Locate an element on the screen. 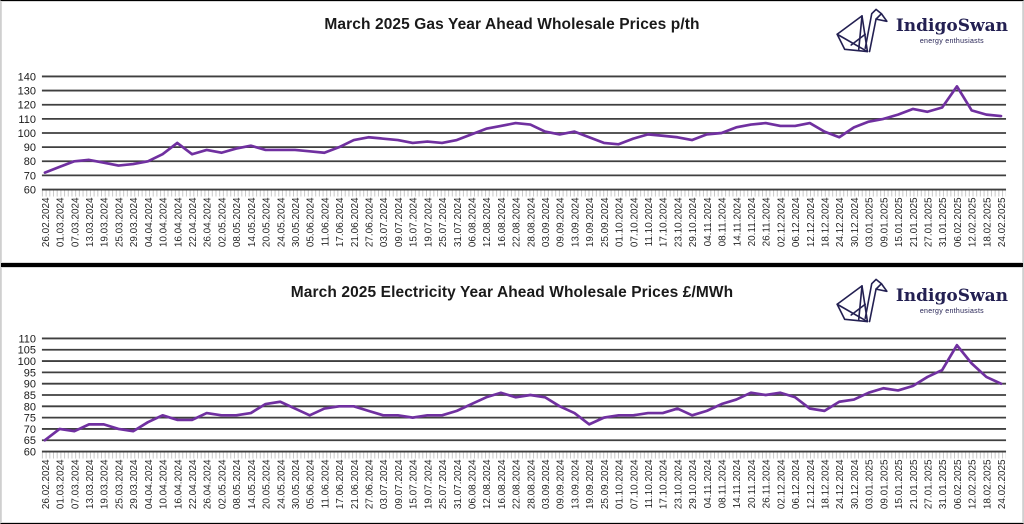  x-tick-label: 24.05.2024 is located at coordinates (281, 484).